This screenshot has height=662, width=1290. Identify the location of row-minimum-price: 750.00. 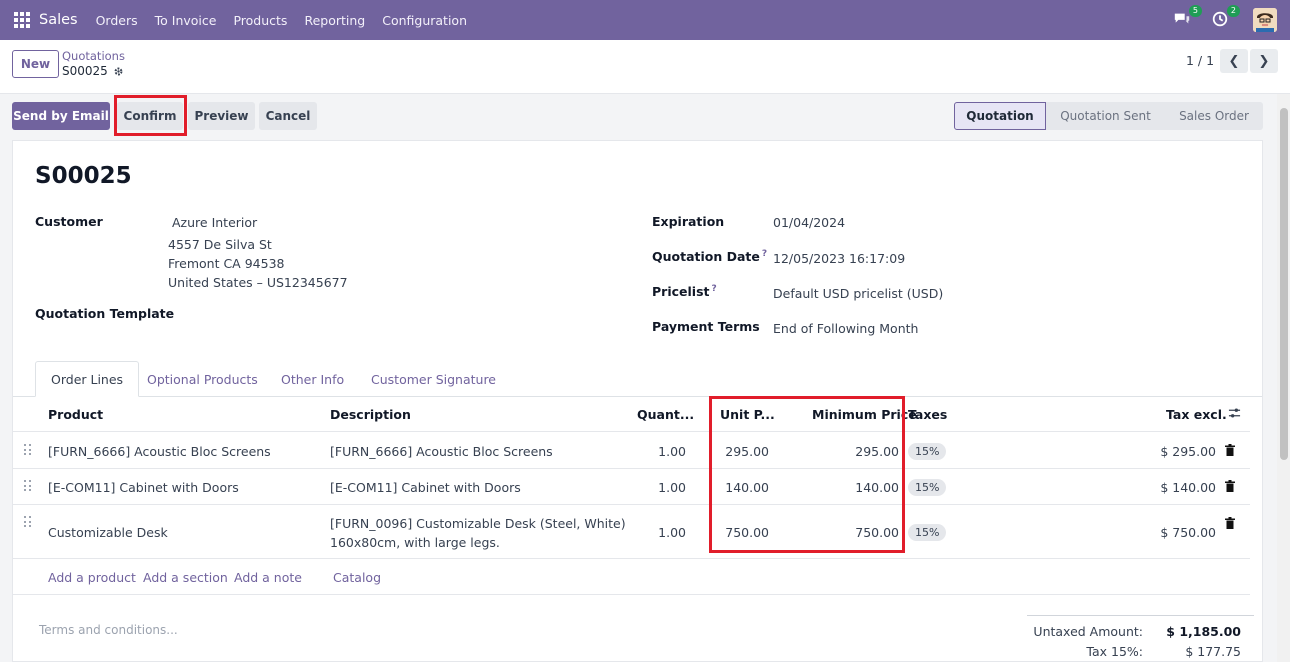
(877, 532).